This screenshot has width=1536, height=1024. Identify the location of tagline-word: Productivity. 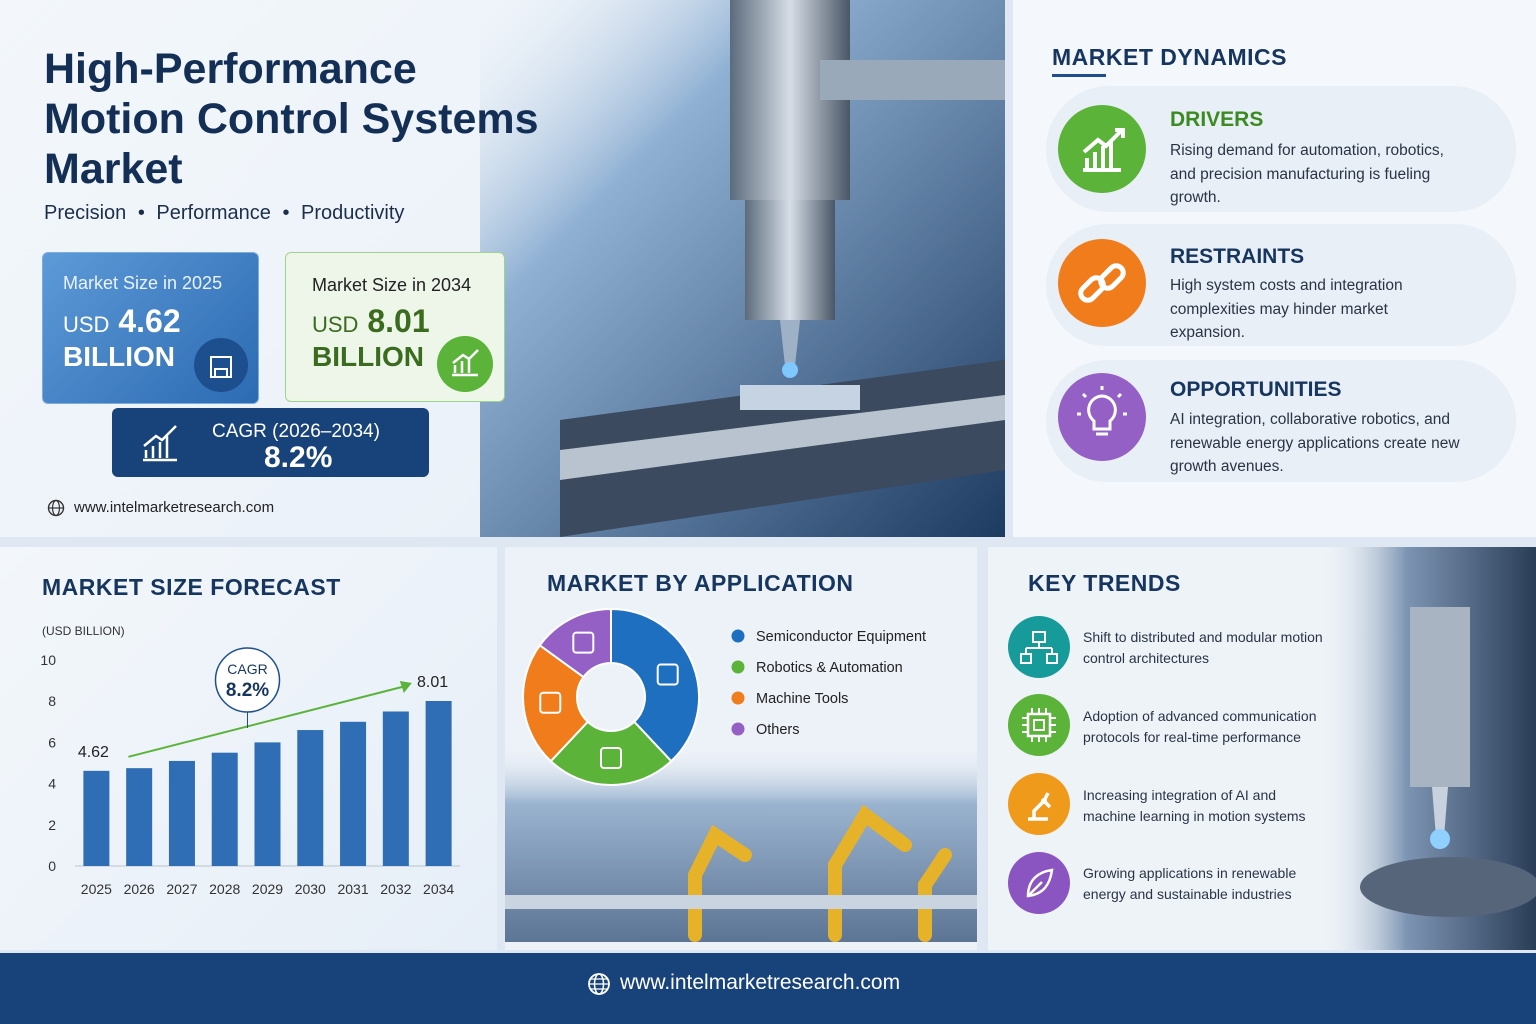
(353, 213).